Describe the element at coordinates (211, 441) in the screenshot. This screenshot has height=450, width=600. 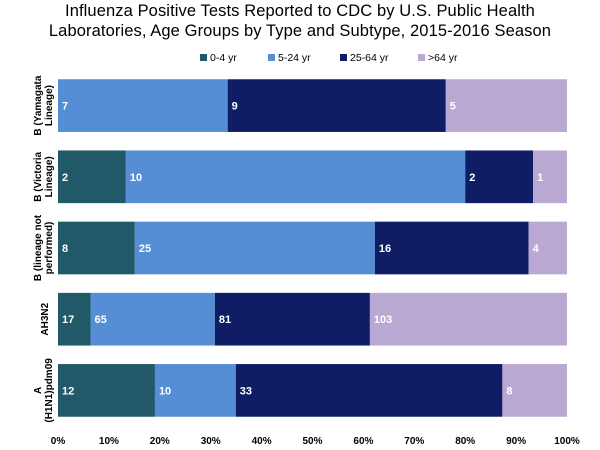
I see `x-tick-label-3: 30%` at that location.